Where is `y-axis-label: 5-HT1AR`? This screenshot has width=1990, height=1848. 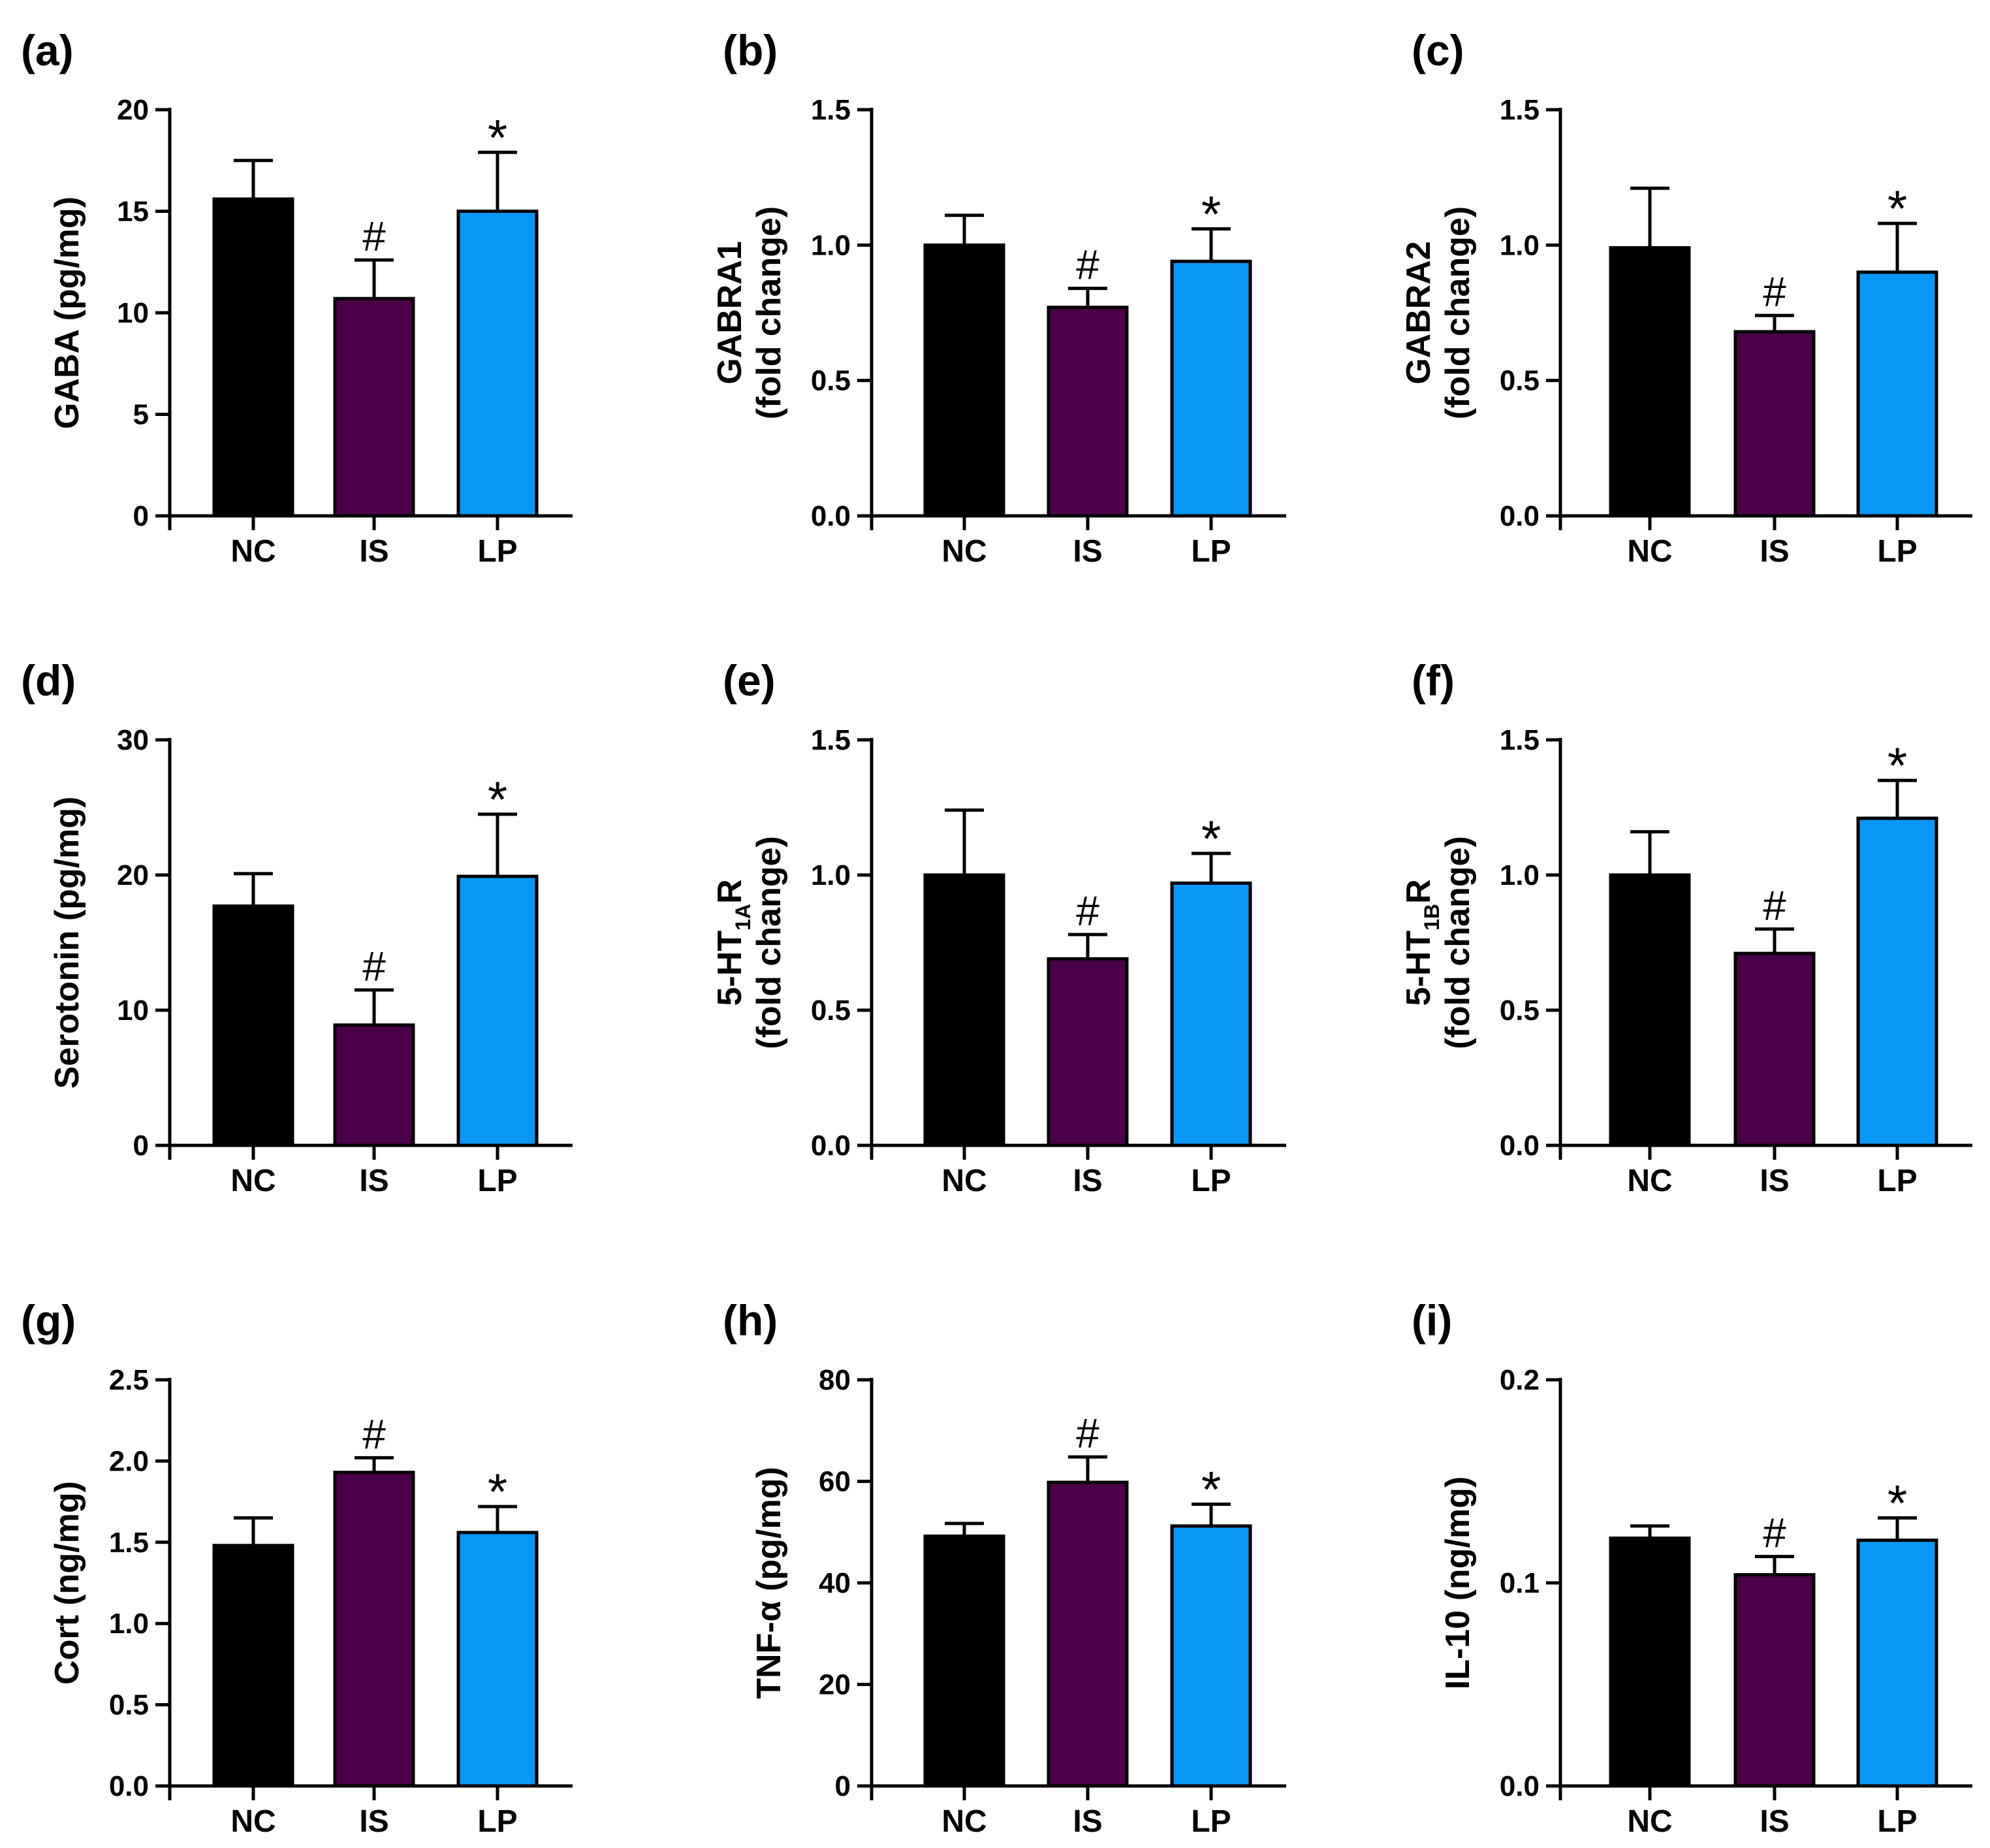
y-axis-label: 5-HT1AR is located at coordinates (733, 942).